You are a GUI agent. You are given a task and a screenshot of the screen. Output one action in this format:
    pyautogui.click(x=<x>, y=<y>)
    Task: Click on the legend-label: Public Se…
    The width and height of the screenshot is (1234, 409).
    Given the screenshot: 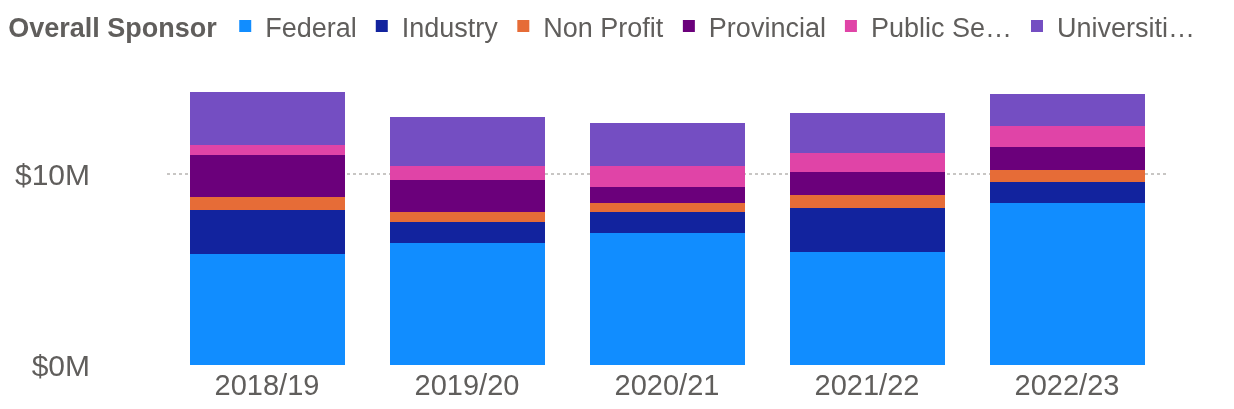 What is the action you would take?
    pyautogui.click(x=941, y=27)
    